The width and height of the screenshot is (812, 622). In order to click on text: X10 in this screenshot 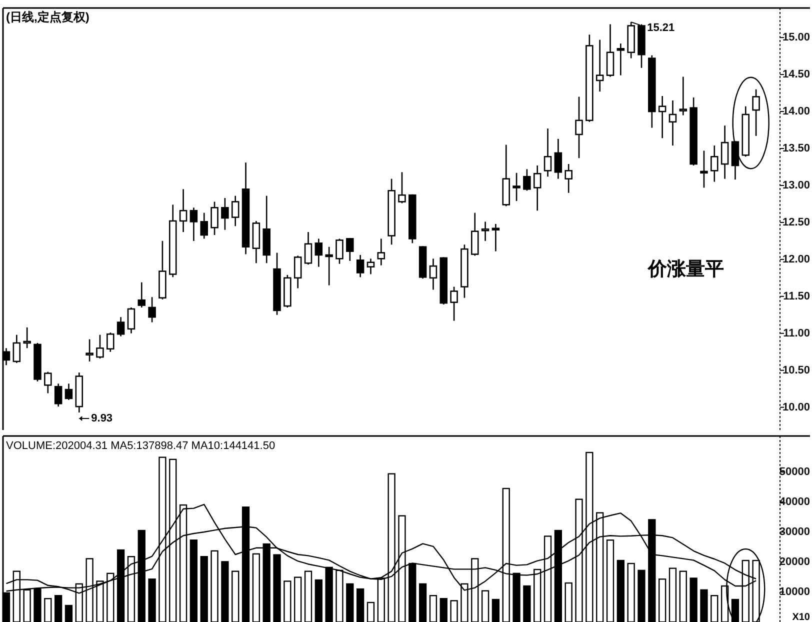, I will do `click(801, 617)`.